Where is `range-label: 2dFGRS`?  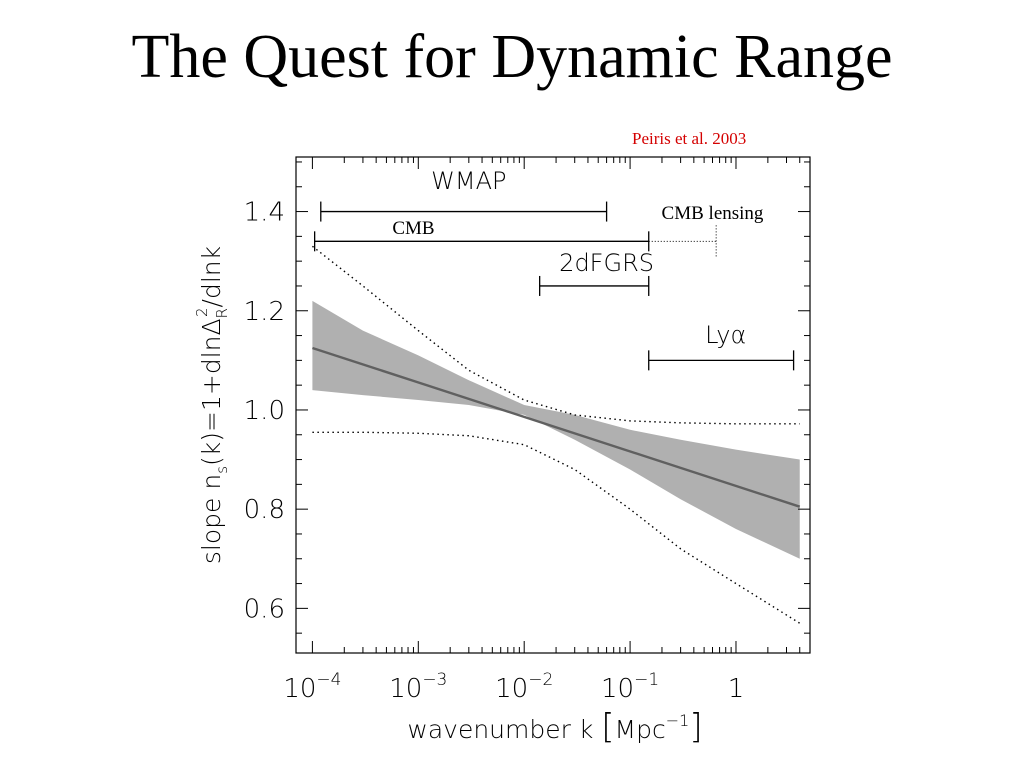
range-label: 2dFGRS is located at coordinates (606, 263).